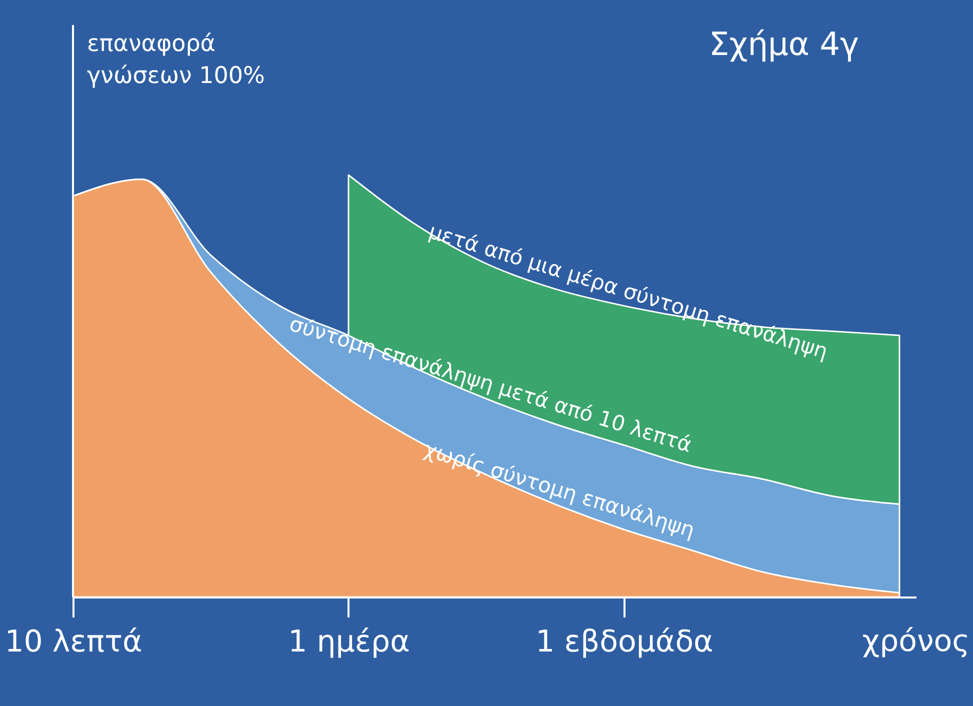 The image size is (973, 706). I want to click on x-tick-label: 1 ημέρα, so click(349, 642).